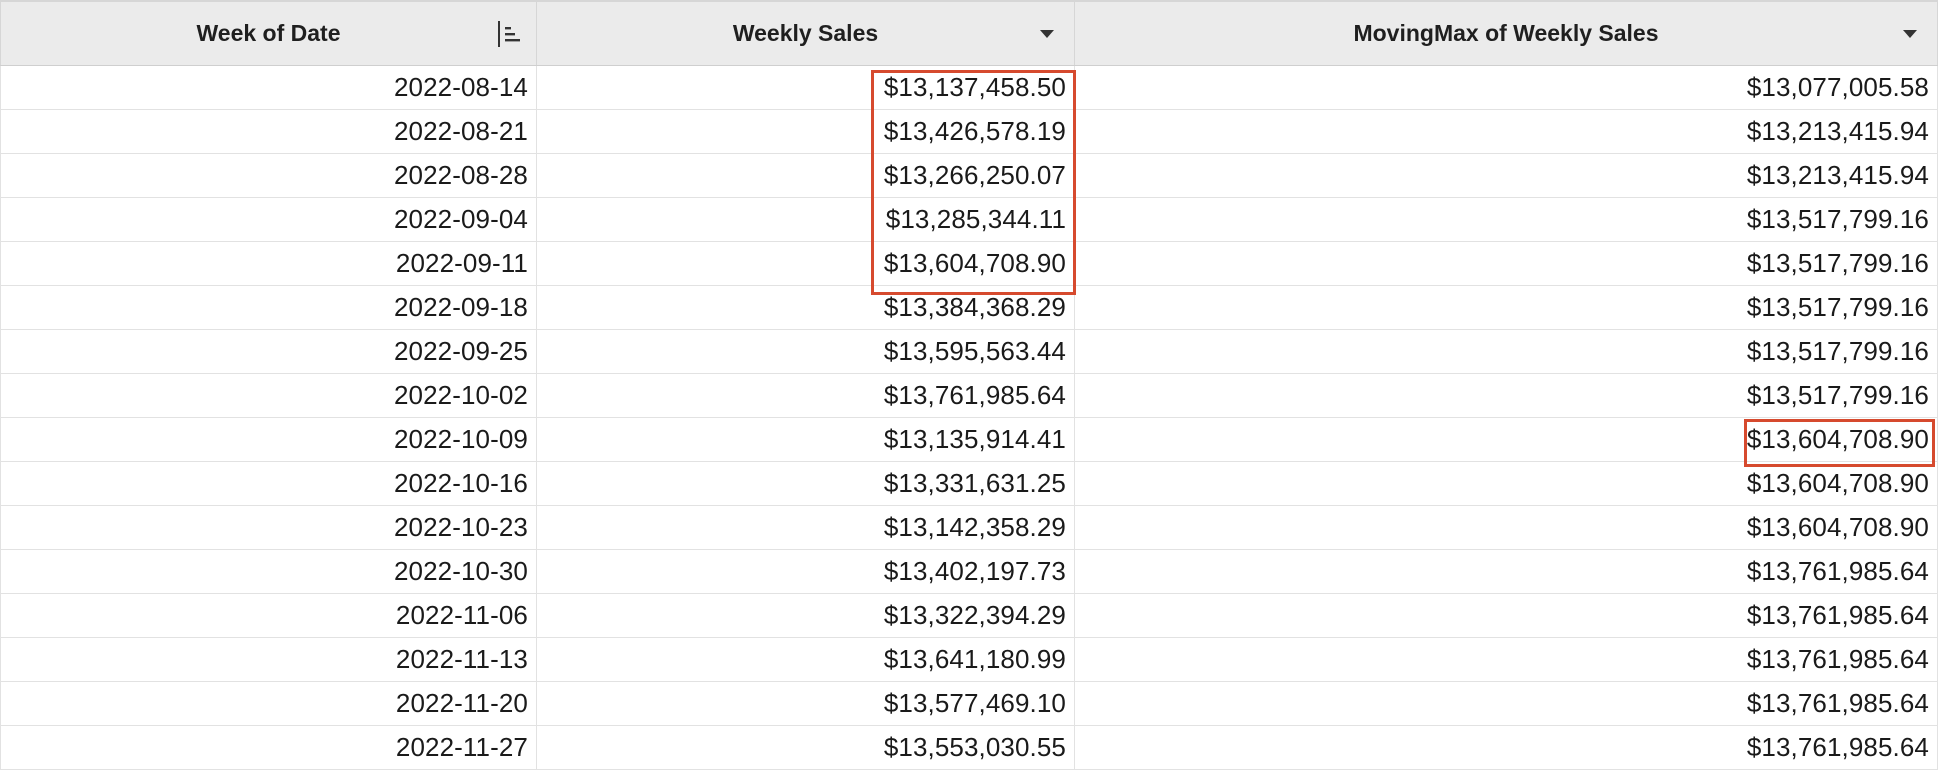 The height and width of the screenshot is (776, 1942). What do you see at coordinates (268, 747) in the screenshot?
I see `week-cell: 2022-11-27` at bounding box center [268, 747].